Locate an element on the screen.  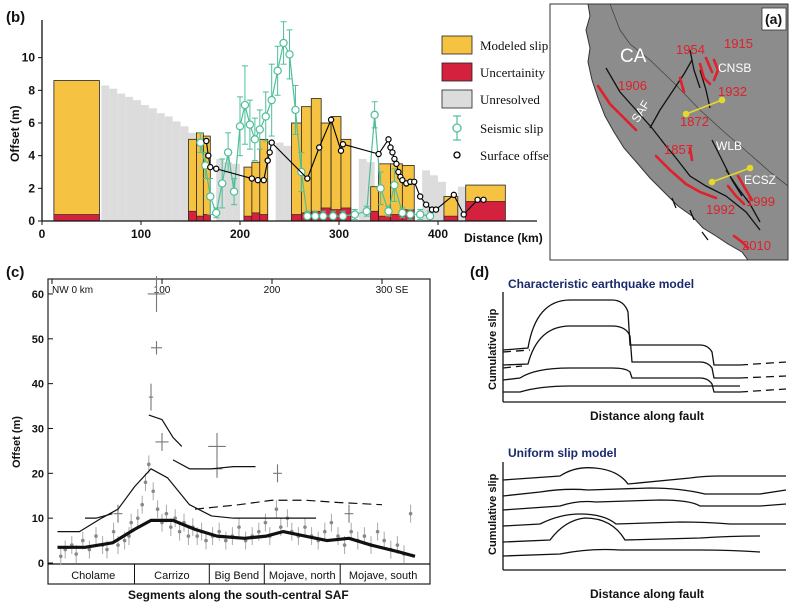
d1-ylabel: Cumulative slip is located at coordinates (493, 349).